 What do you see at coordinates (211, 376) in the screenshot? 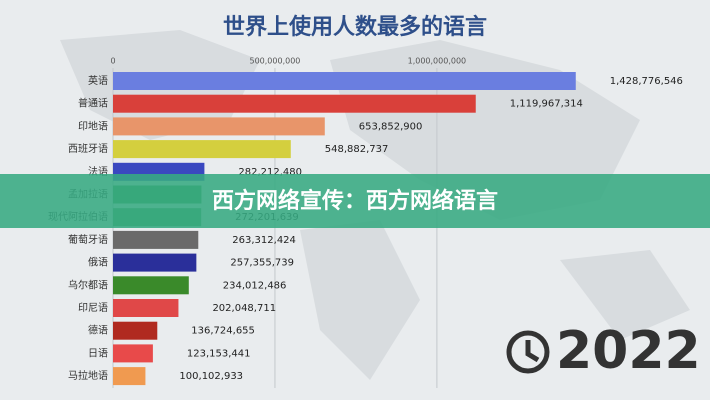
I see `value-label: 100,102,933` at bounding box center [211, 376].